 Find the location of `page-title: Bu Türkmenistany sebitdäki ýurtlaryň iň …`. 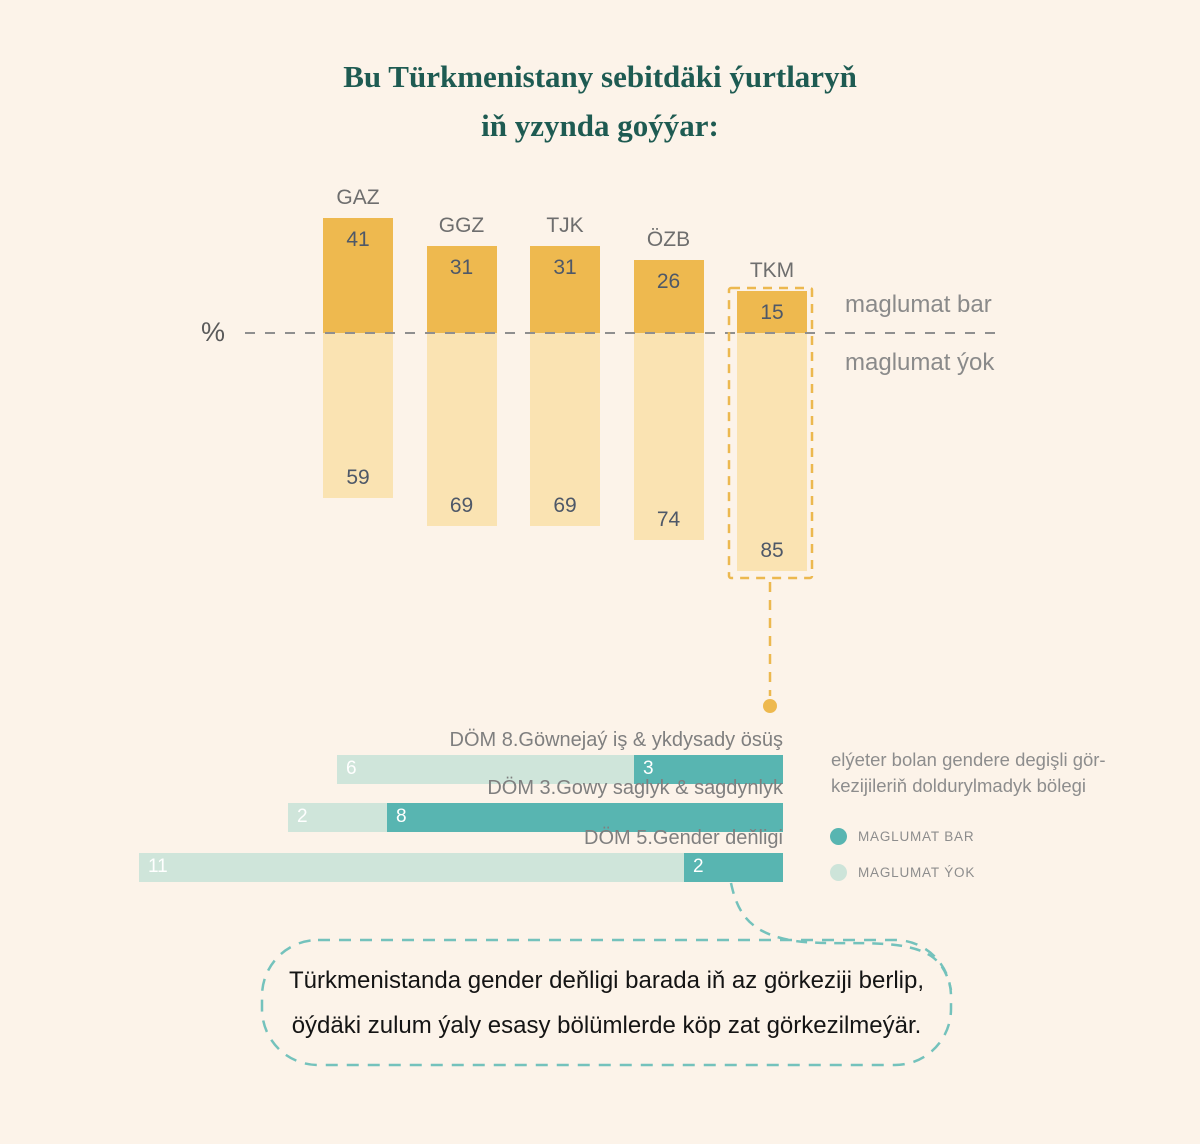

page-title: Bu Türkmenistany sebitdäki ýurtlaryň iň … is located at coordinates (600, 101).